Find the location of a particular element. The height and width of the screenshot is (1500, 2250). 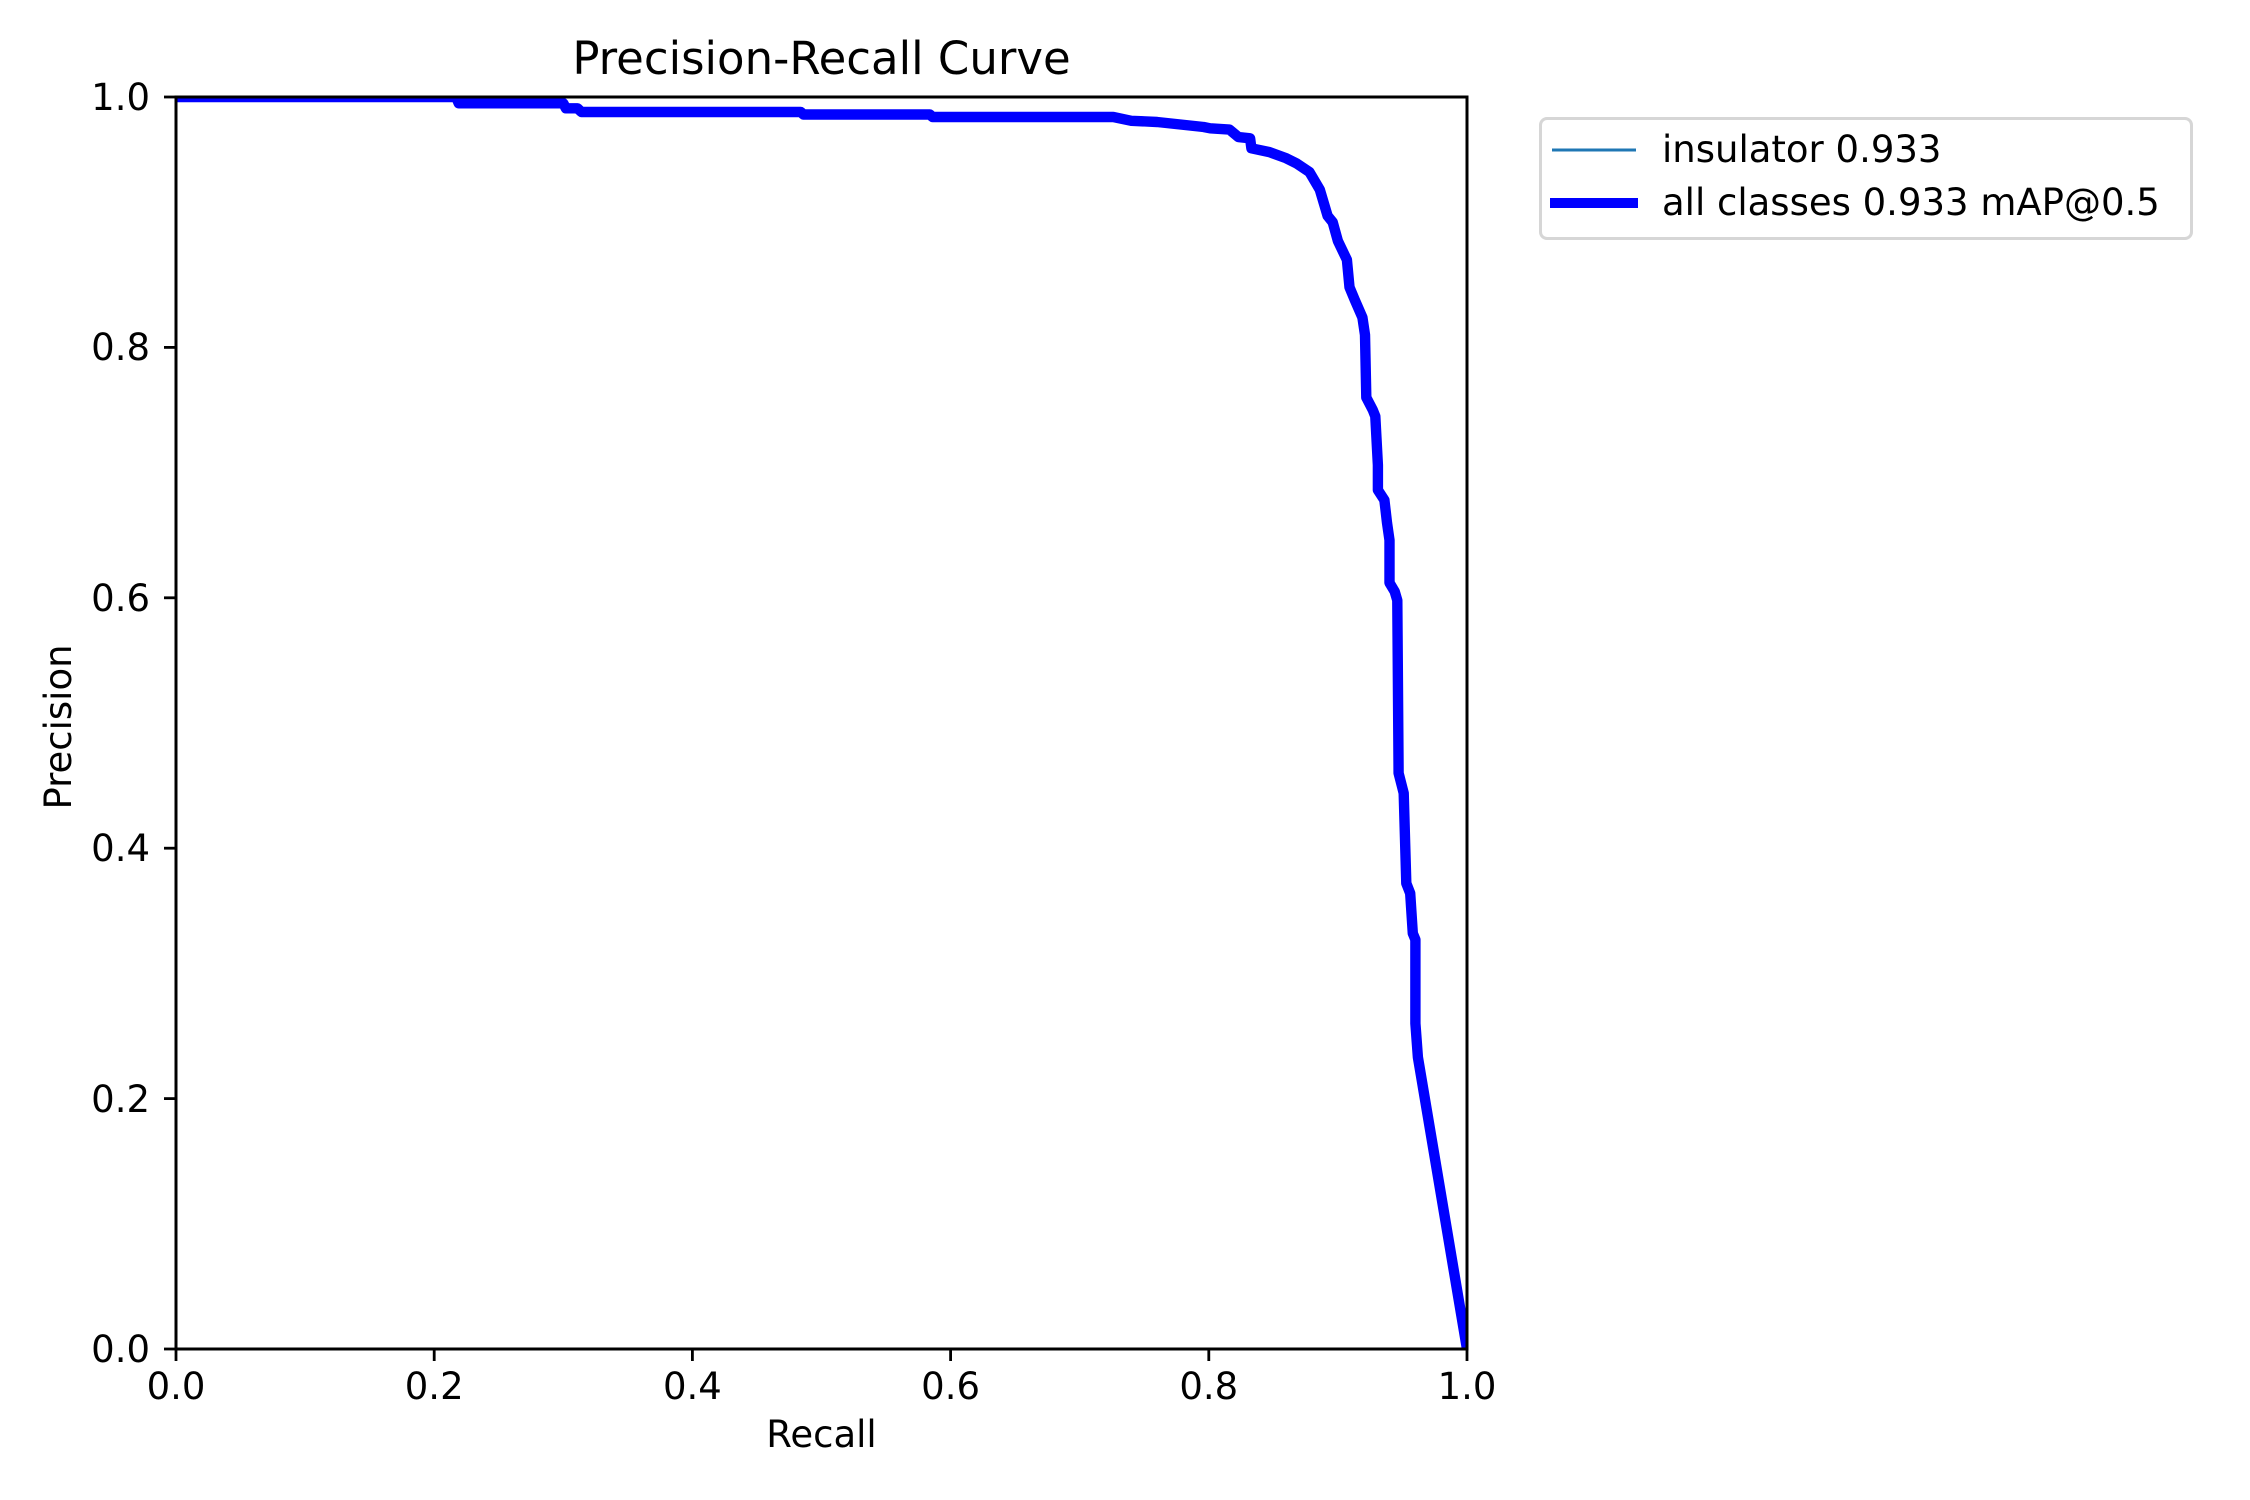

chart-title: Precision-Recall Curve is located at coordinates (821, 58).